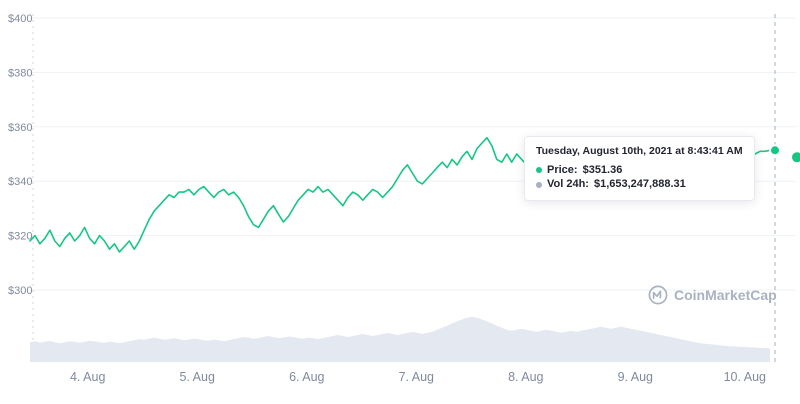 The height and width of the screenshot is (404, 800). What do you see at coordinates (639, 151) in the screenshot?
I see `tooltip-date: Tuesday, August 10th, 2021 at 8:43:41 AM` at bounding box center [639, 151].